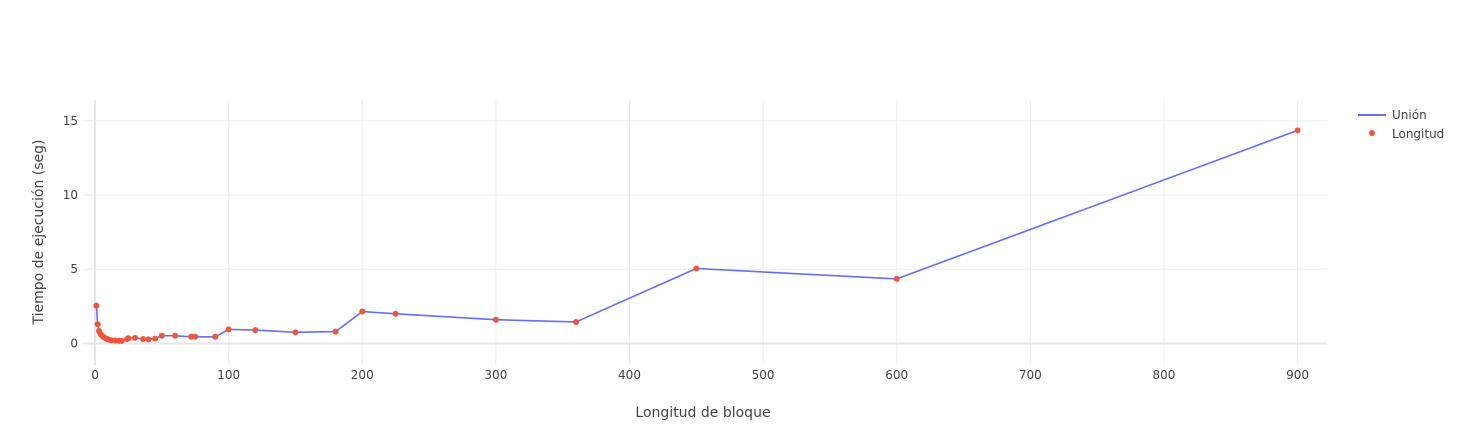  Describe the element at coordinates (702, 413) in the screenshot. I see `x-axis-title: Longitud de bloque` at that location.